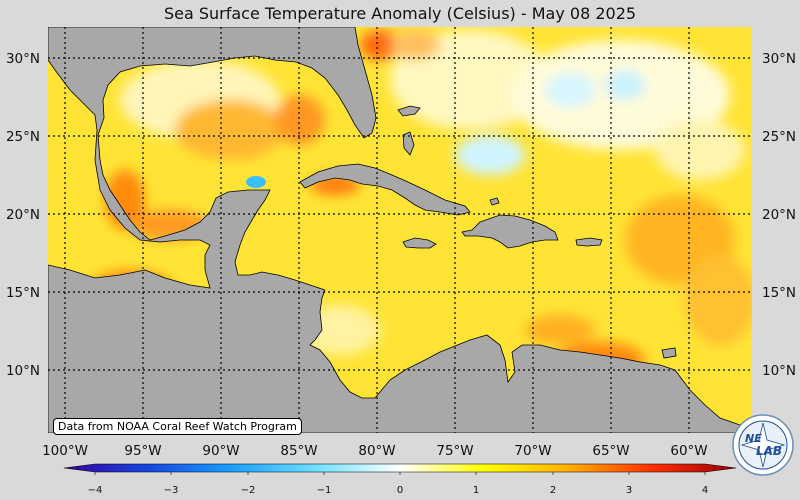  Describe the element at coordinates (324, 490) in the screenshot. I see `colorbar-tick-label: −1` at that location.